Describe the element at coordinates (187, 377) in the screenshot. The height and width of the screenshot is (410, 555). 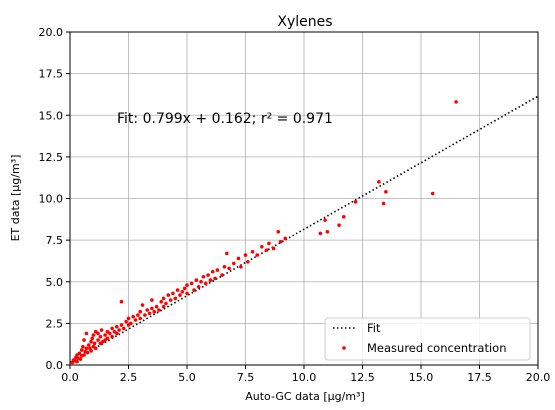
I see `x-tick-label: 5.0` at that location.